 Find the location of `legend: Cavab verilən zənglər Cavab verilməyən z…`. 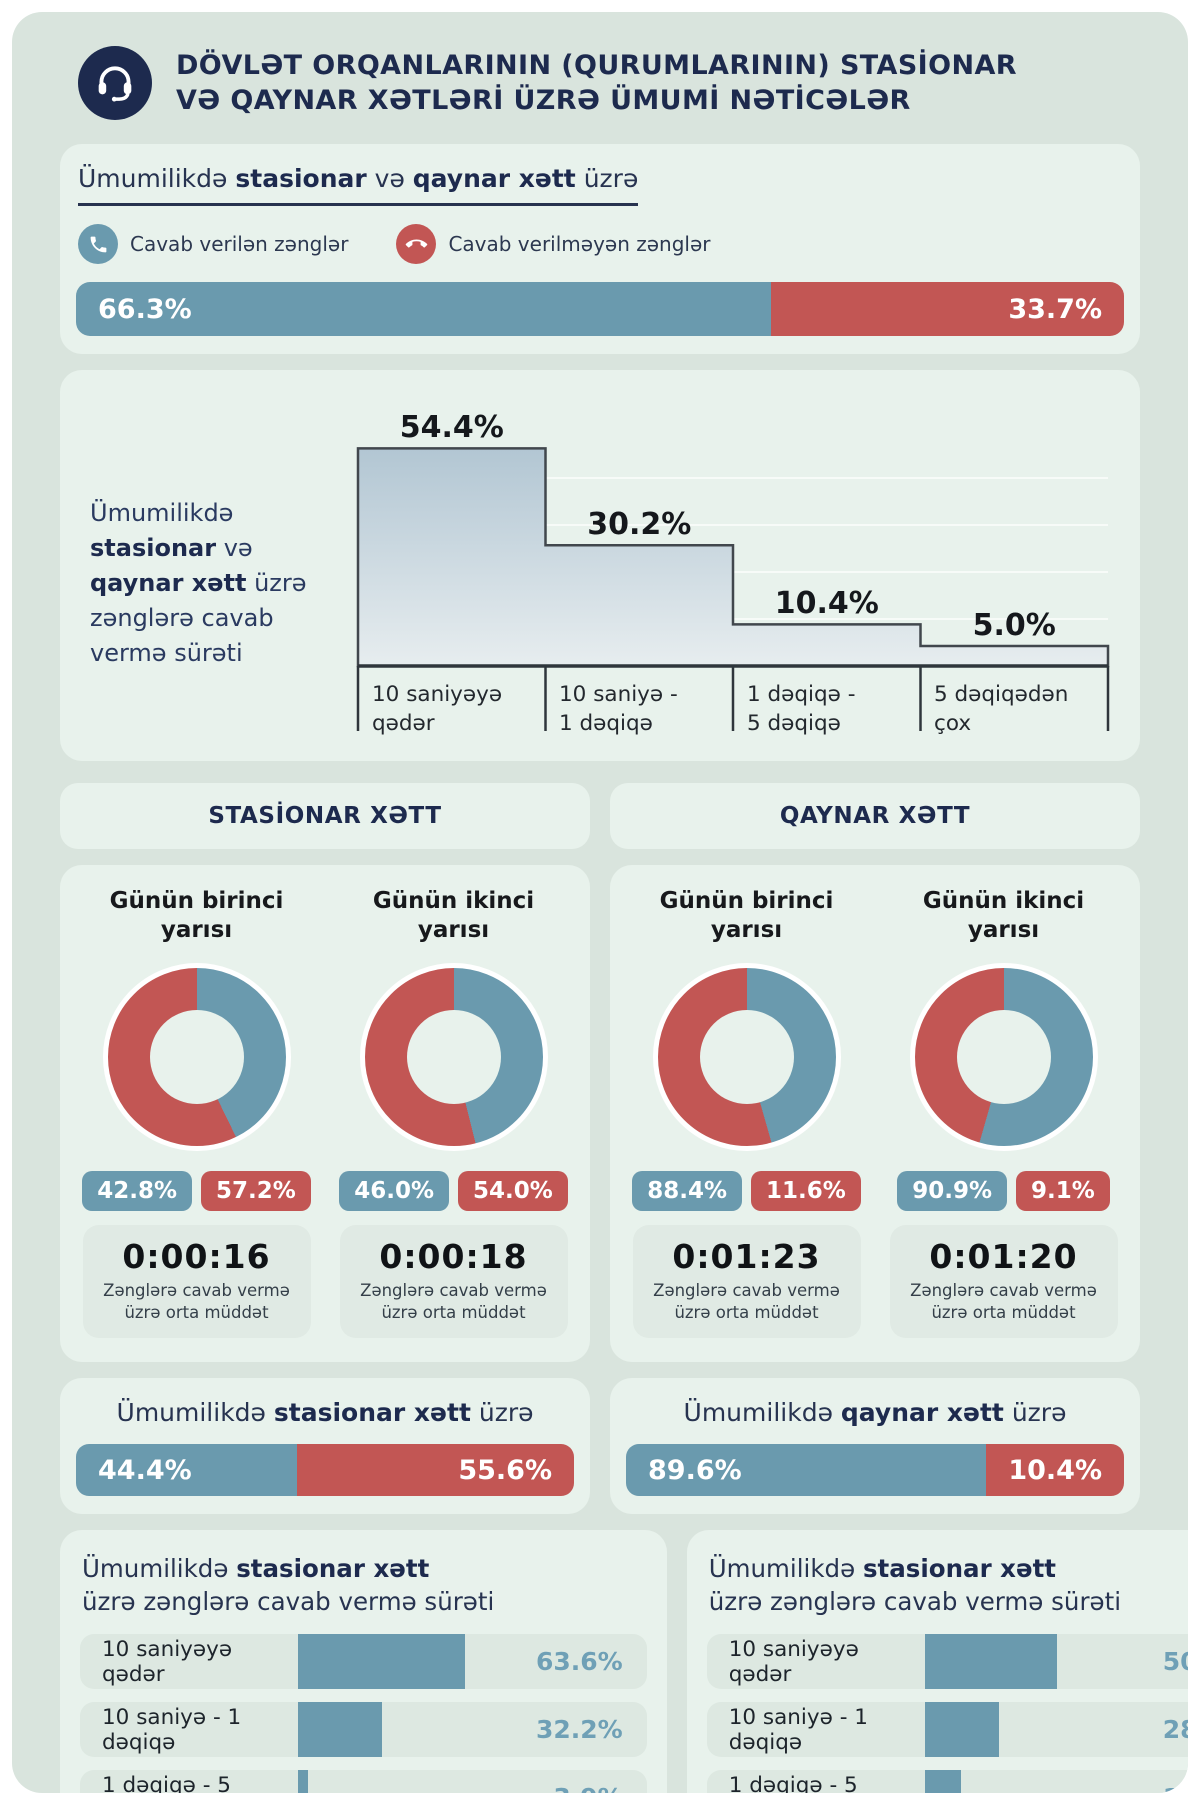

legend: Cavab verilən zənglər Cavab verilməyən z… is located at coordinates (601, 244).